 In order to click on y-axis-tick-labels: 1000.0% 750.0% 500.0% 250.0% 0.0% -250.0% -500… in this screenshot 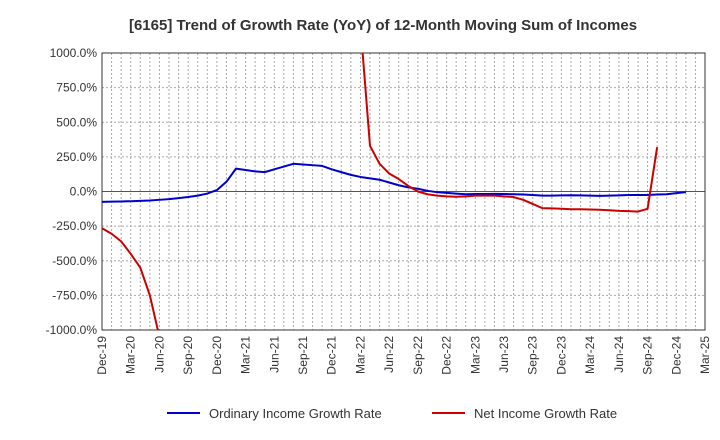, I will do `click(72, 191)`.